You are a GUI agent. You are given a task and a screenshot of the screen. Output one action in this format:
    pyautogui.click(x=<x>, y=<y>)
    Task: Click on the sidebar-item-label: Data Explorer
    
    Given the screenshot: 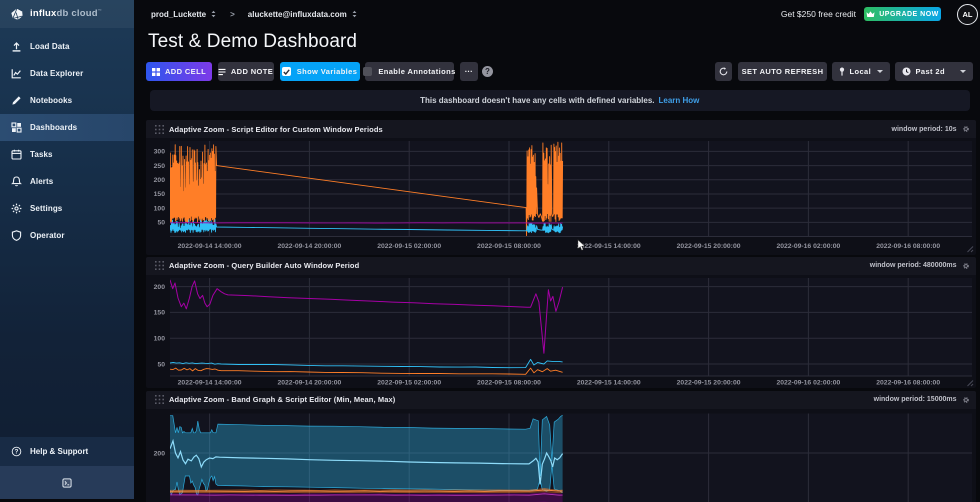 What is the action you would take?
    pyautogui.click(x=57, y=73)
    